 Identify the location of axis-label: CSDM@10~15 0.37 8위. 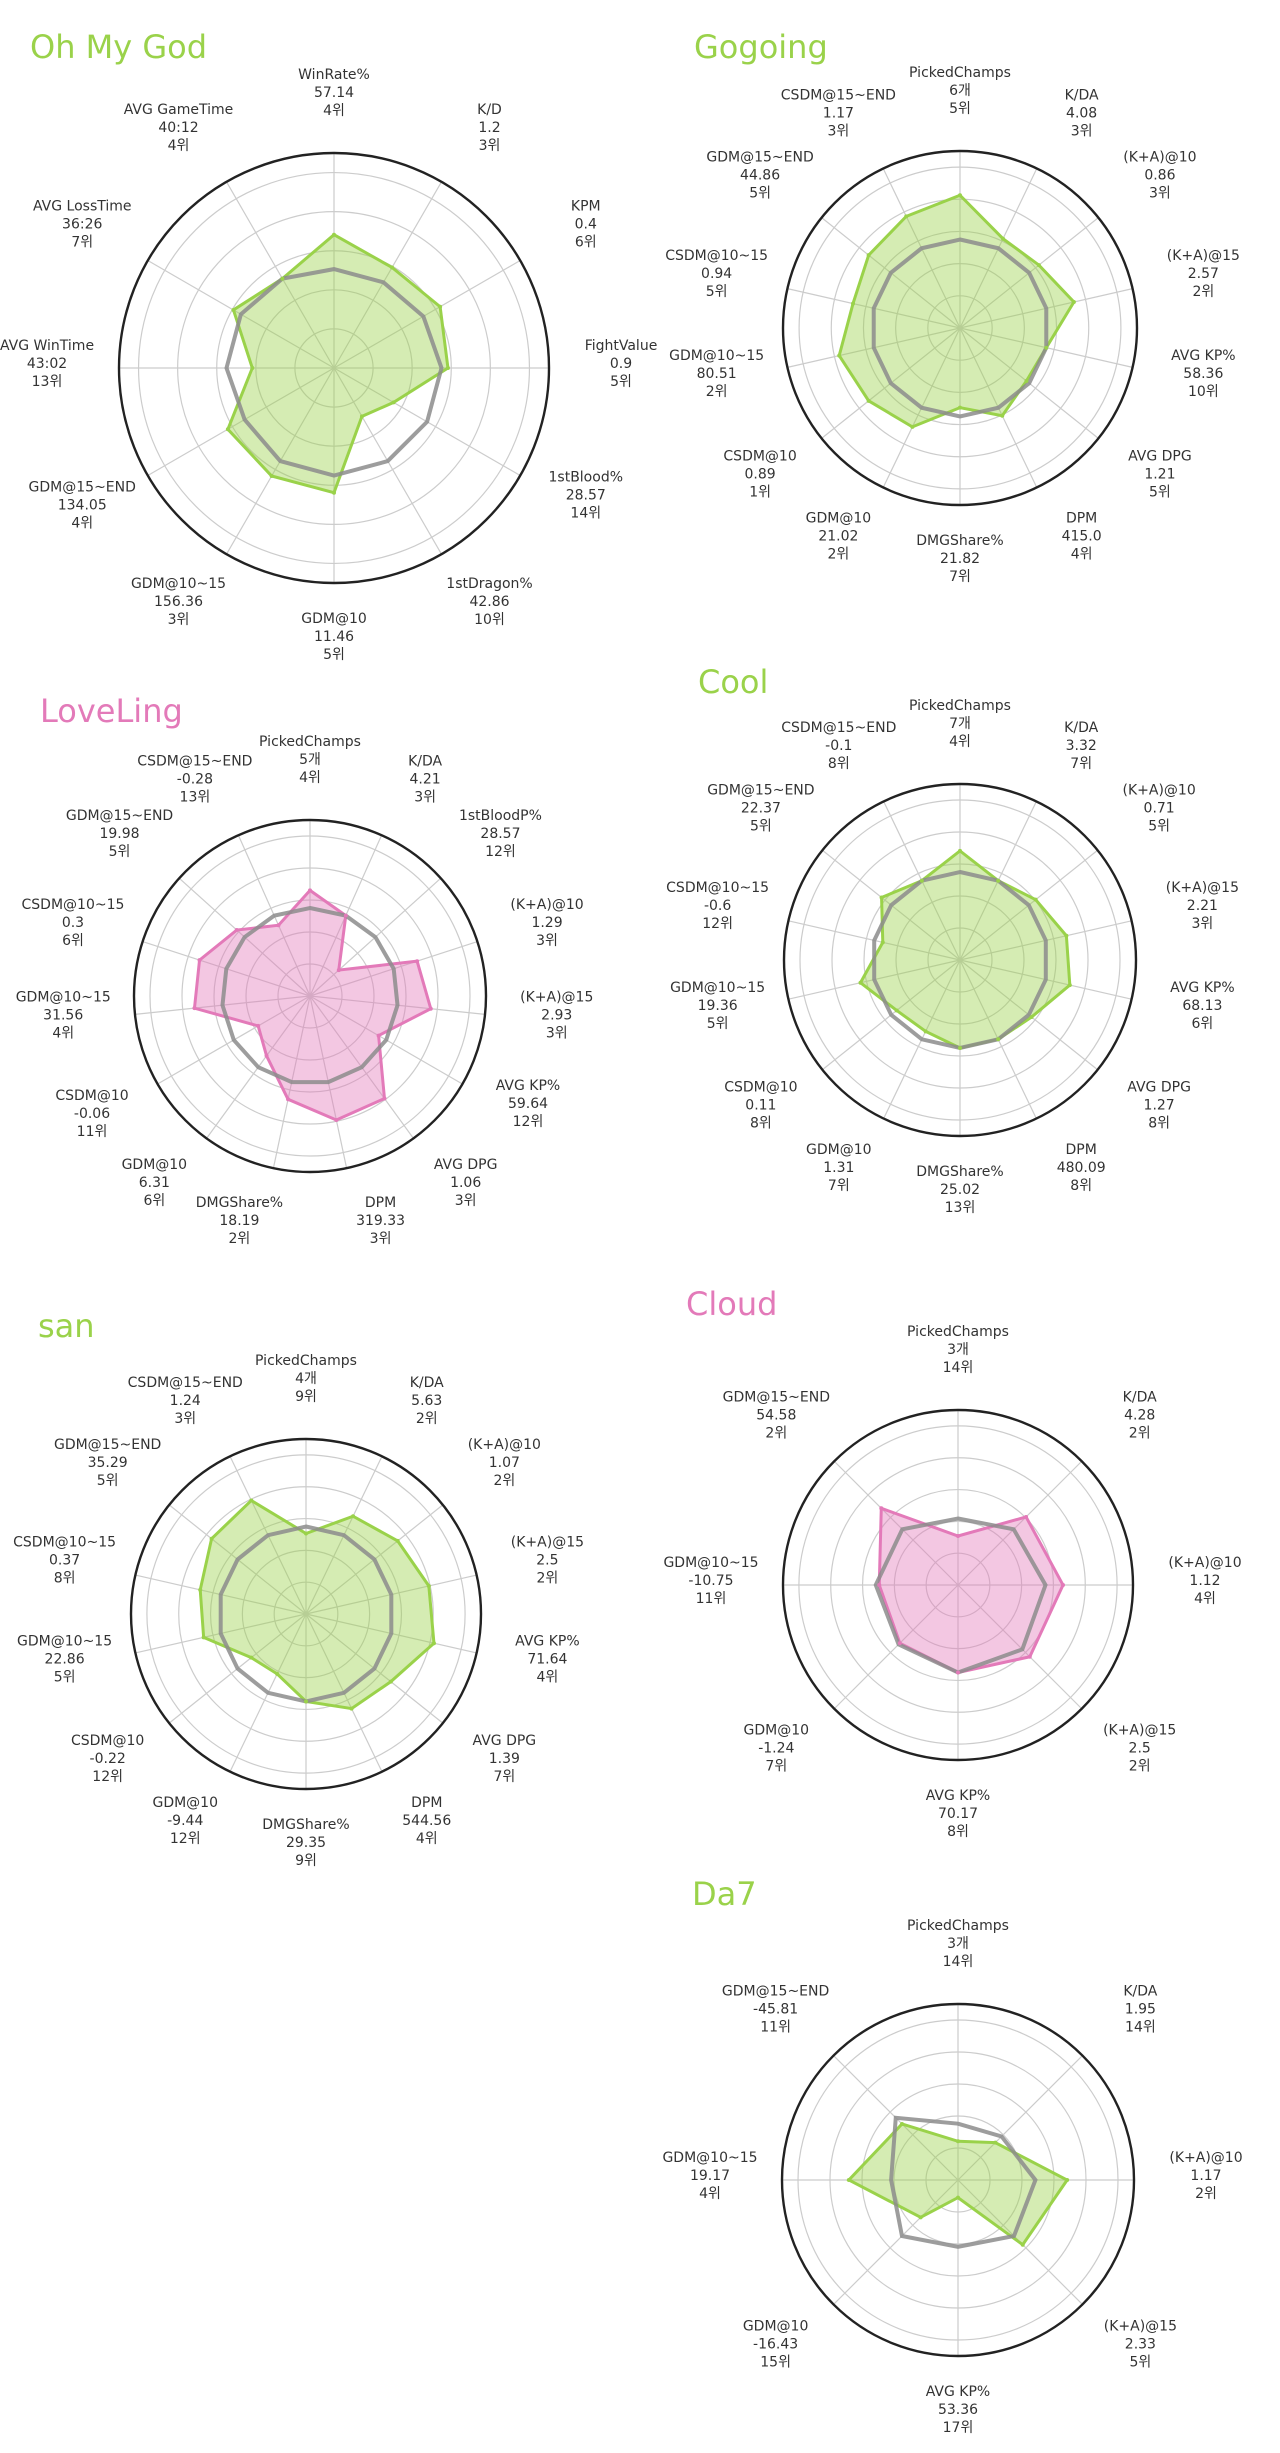
(64, 1560).